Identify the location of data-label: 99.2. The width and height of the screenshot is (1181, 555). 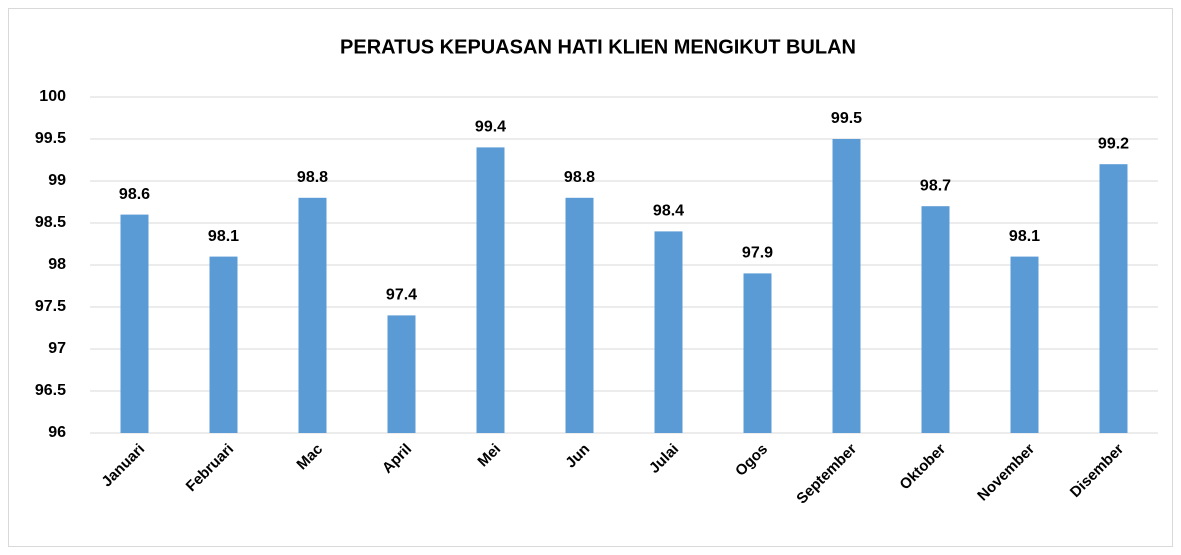
(1113, 143).